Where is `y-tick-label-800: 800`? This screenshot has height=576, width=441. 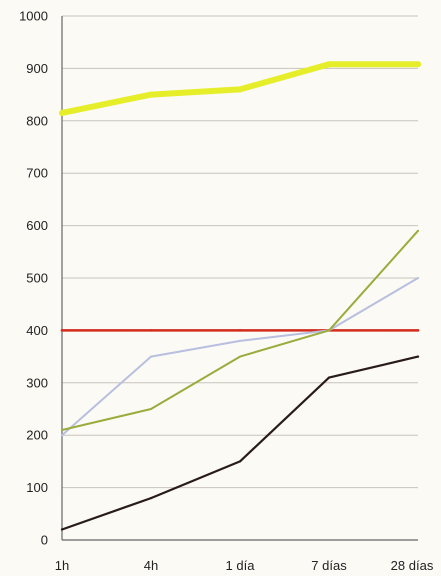
y-tick-label-800: 800 is located at coordinates (37, 120).